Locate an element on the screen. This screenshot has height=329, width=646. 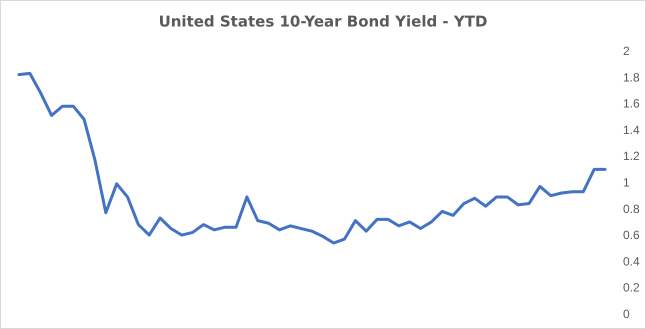
y-tick-label: 0.4 is located at coordinates (631, 261).